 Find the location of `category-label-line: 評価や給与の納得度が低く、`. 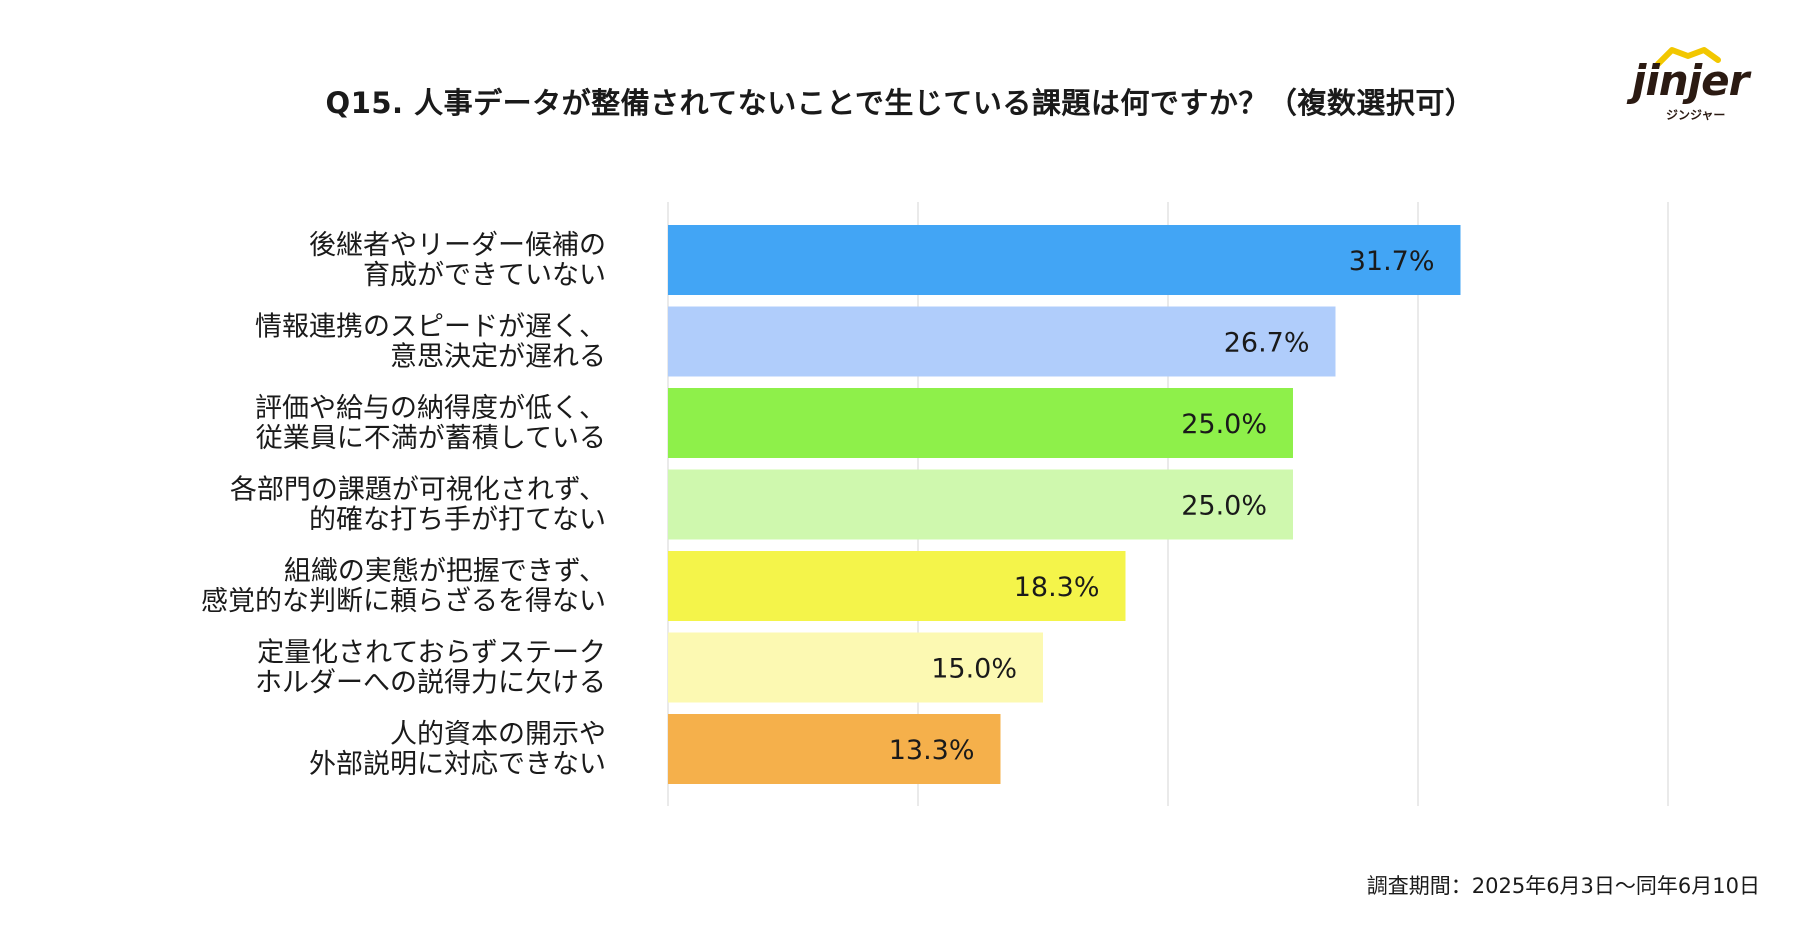

category-label-line: 評価や給与の納得度が低く、 is located at coordinates (430, 408).